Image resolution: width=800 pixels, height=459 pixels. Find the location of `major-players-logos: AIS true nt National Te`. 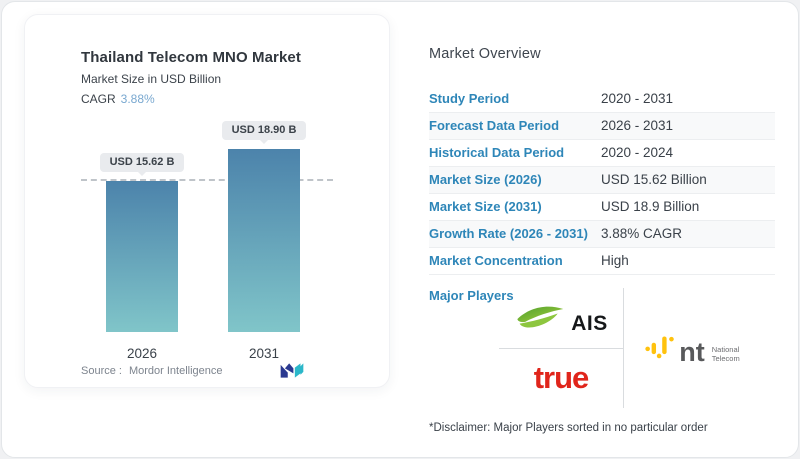

major-players-logos: AIS true nt National Te is located at coordinates (630, 348).